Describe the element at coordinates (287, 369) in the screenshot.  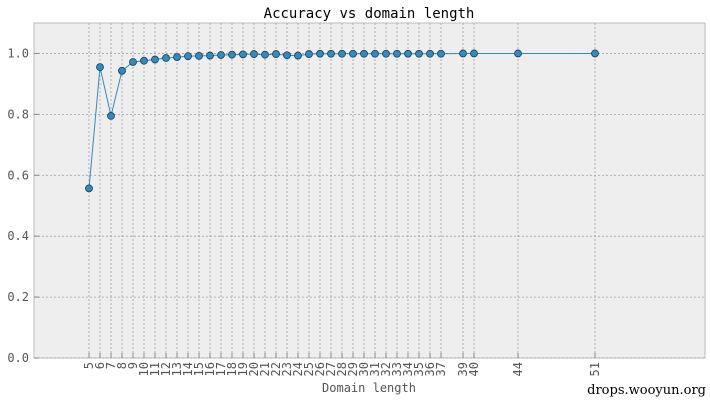
I see `x-tick-label: 23` at that location.